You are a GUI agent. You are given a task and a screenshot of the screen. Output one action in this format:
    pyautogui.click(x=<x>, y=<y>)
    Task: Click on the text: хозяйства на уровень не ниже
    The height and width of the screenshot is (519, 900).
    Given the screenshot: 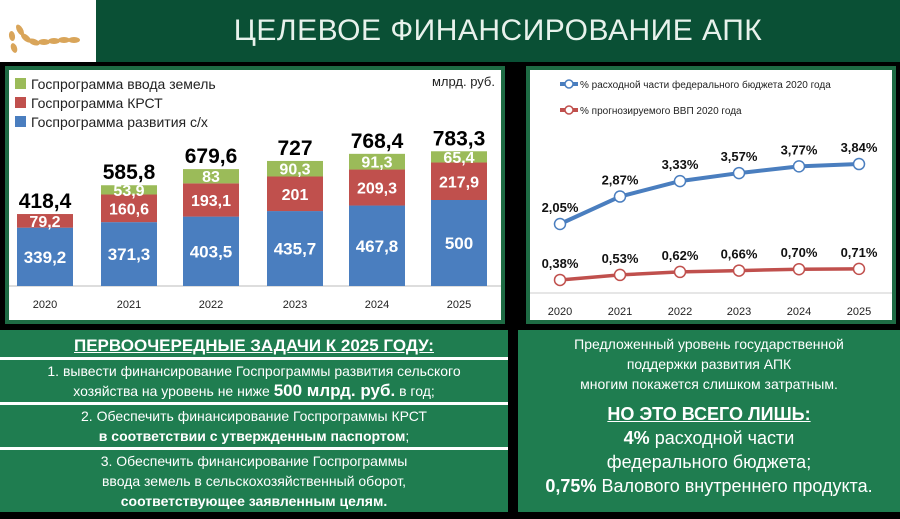 What is the action you would take?
    pyautogui.click(x=173, y=391)
    